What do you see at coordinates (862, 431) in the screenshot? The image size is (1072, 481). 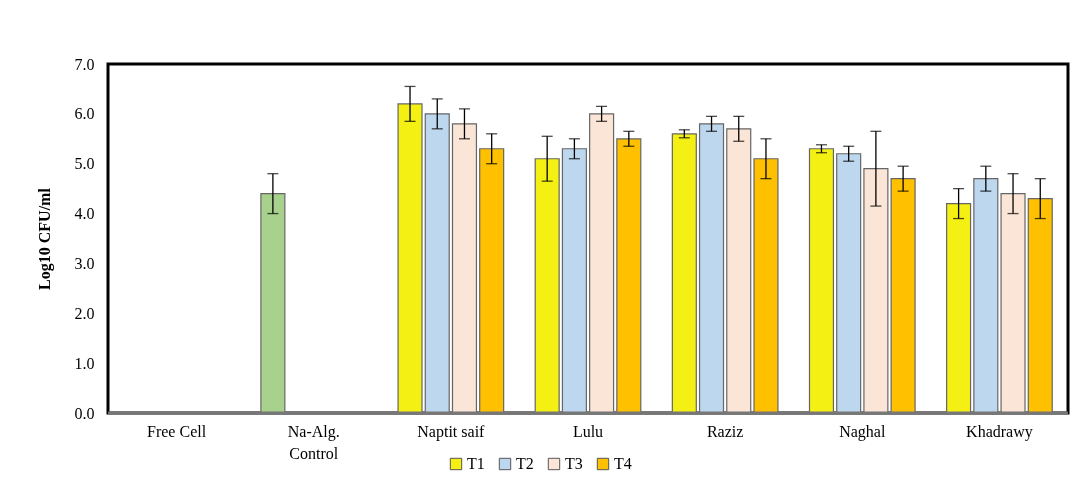 I see `x-tick-label: Naghal` at bounding box center [862, 431].